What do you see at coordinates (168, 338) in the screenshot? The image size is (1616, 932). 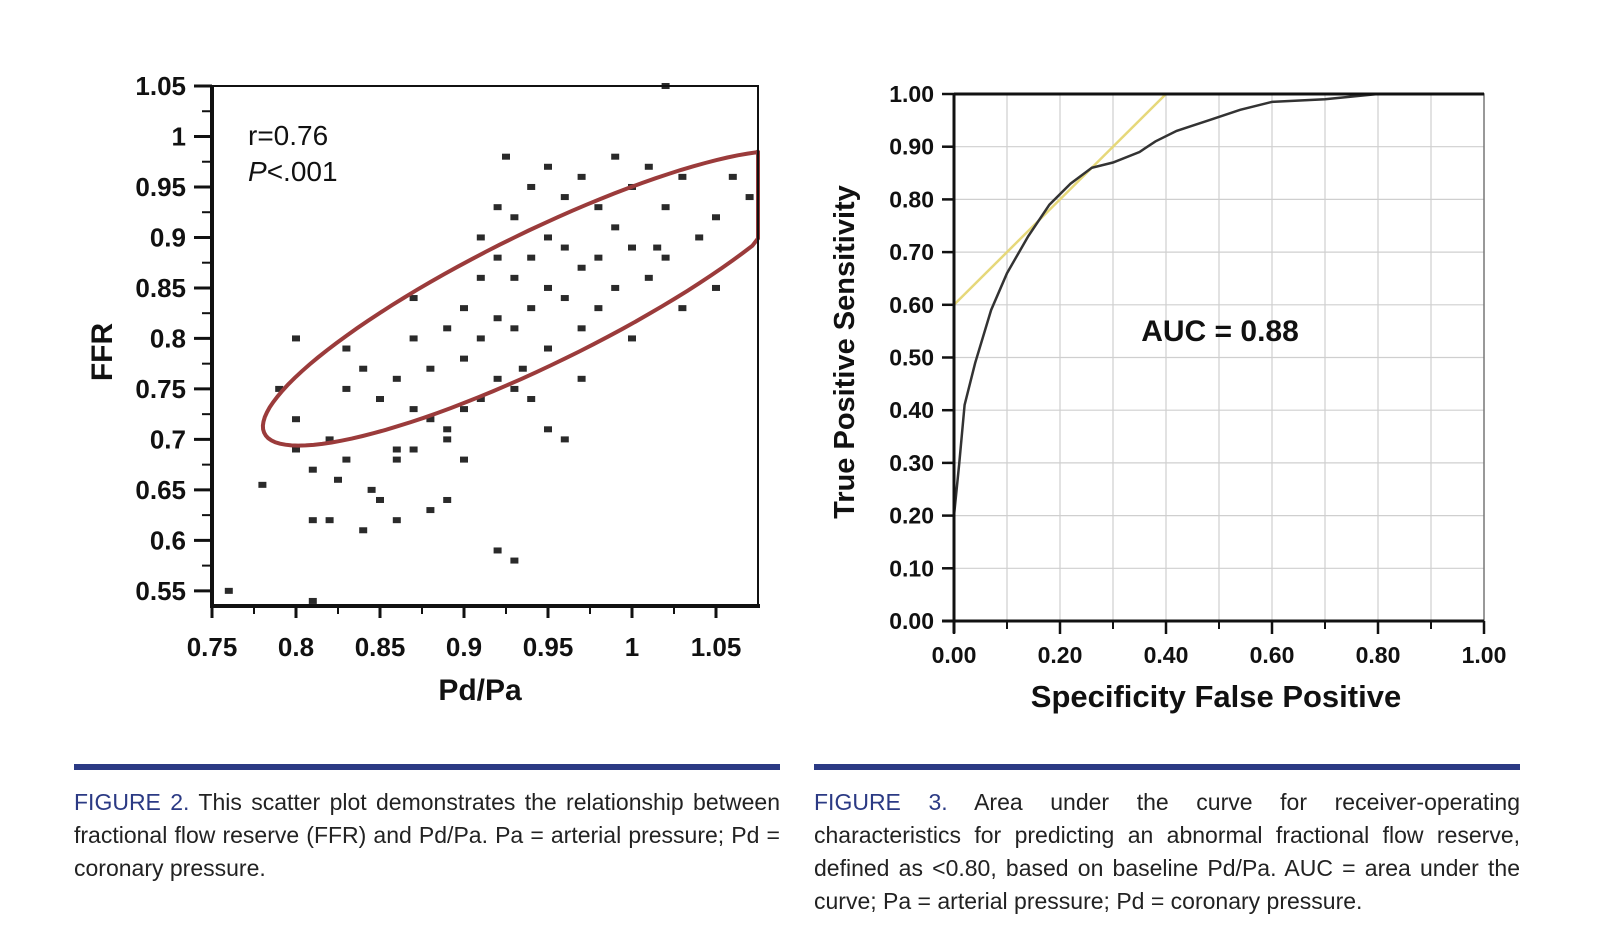 I see `y-tick-label: 0.8` at bounding box center [168, 338].